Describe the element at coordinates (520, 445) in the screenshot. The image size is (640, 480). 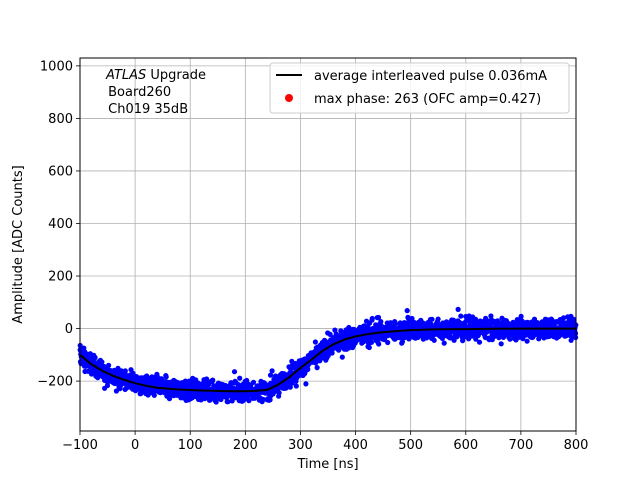
I see `x-tick-label: 700` at that location.